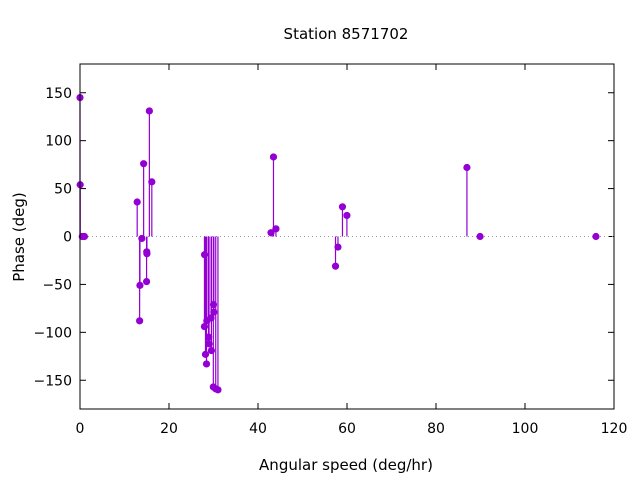 The width and height of the screenshot is (640, 480). What do you see at coordinates (169, 429) in the screenshot?
I see `x-tick-label: 20` at bounding box center [169, 429].